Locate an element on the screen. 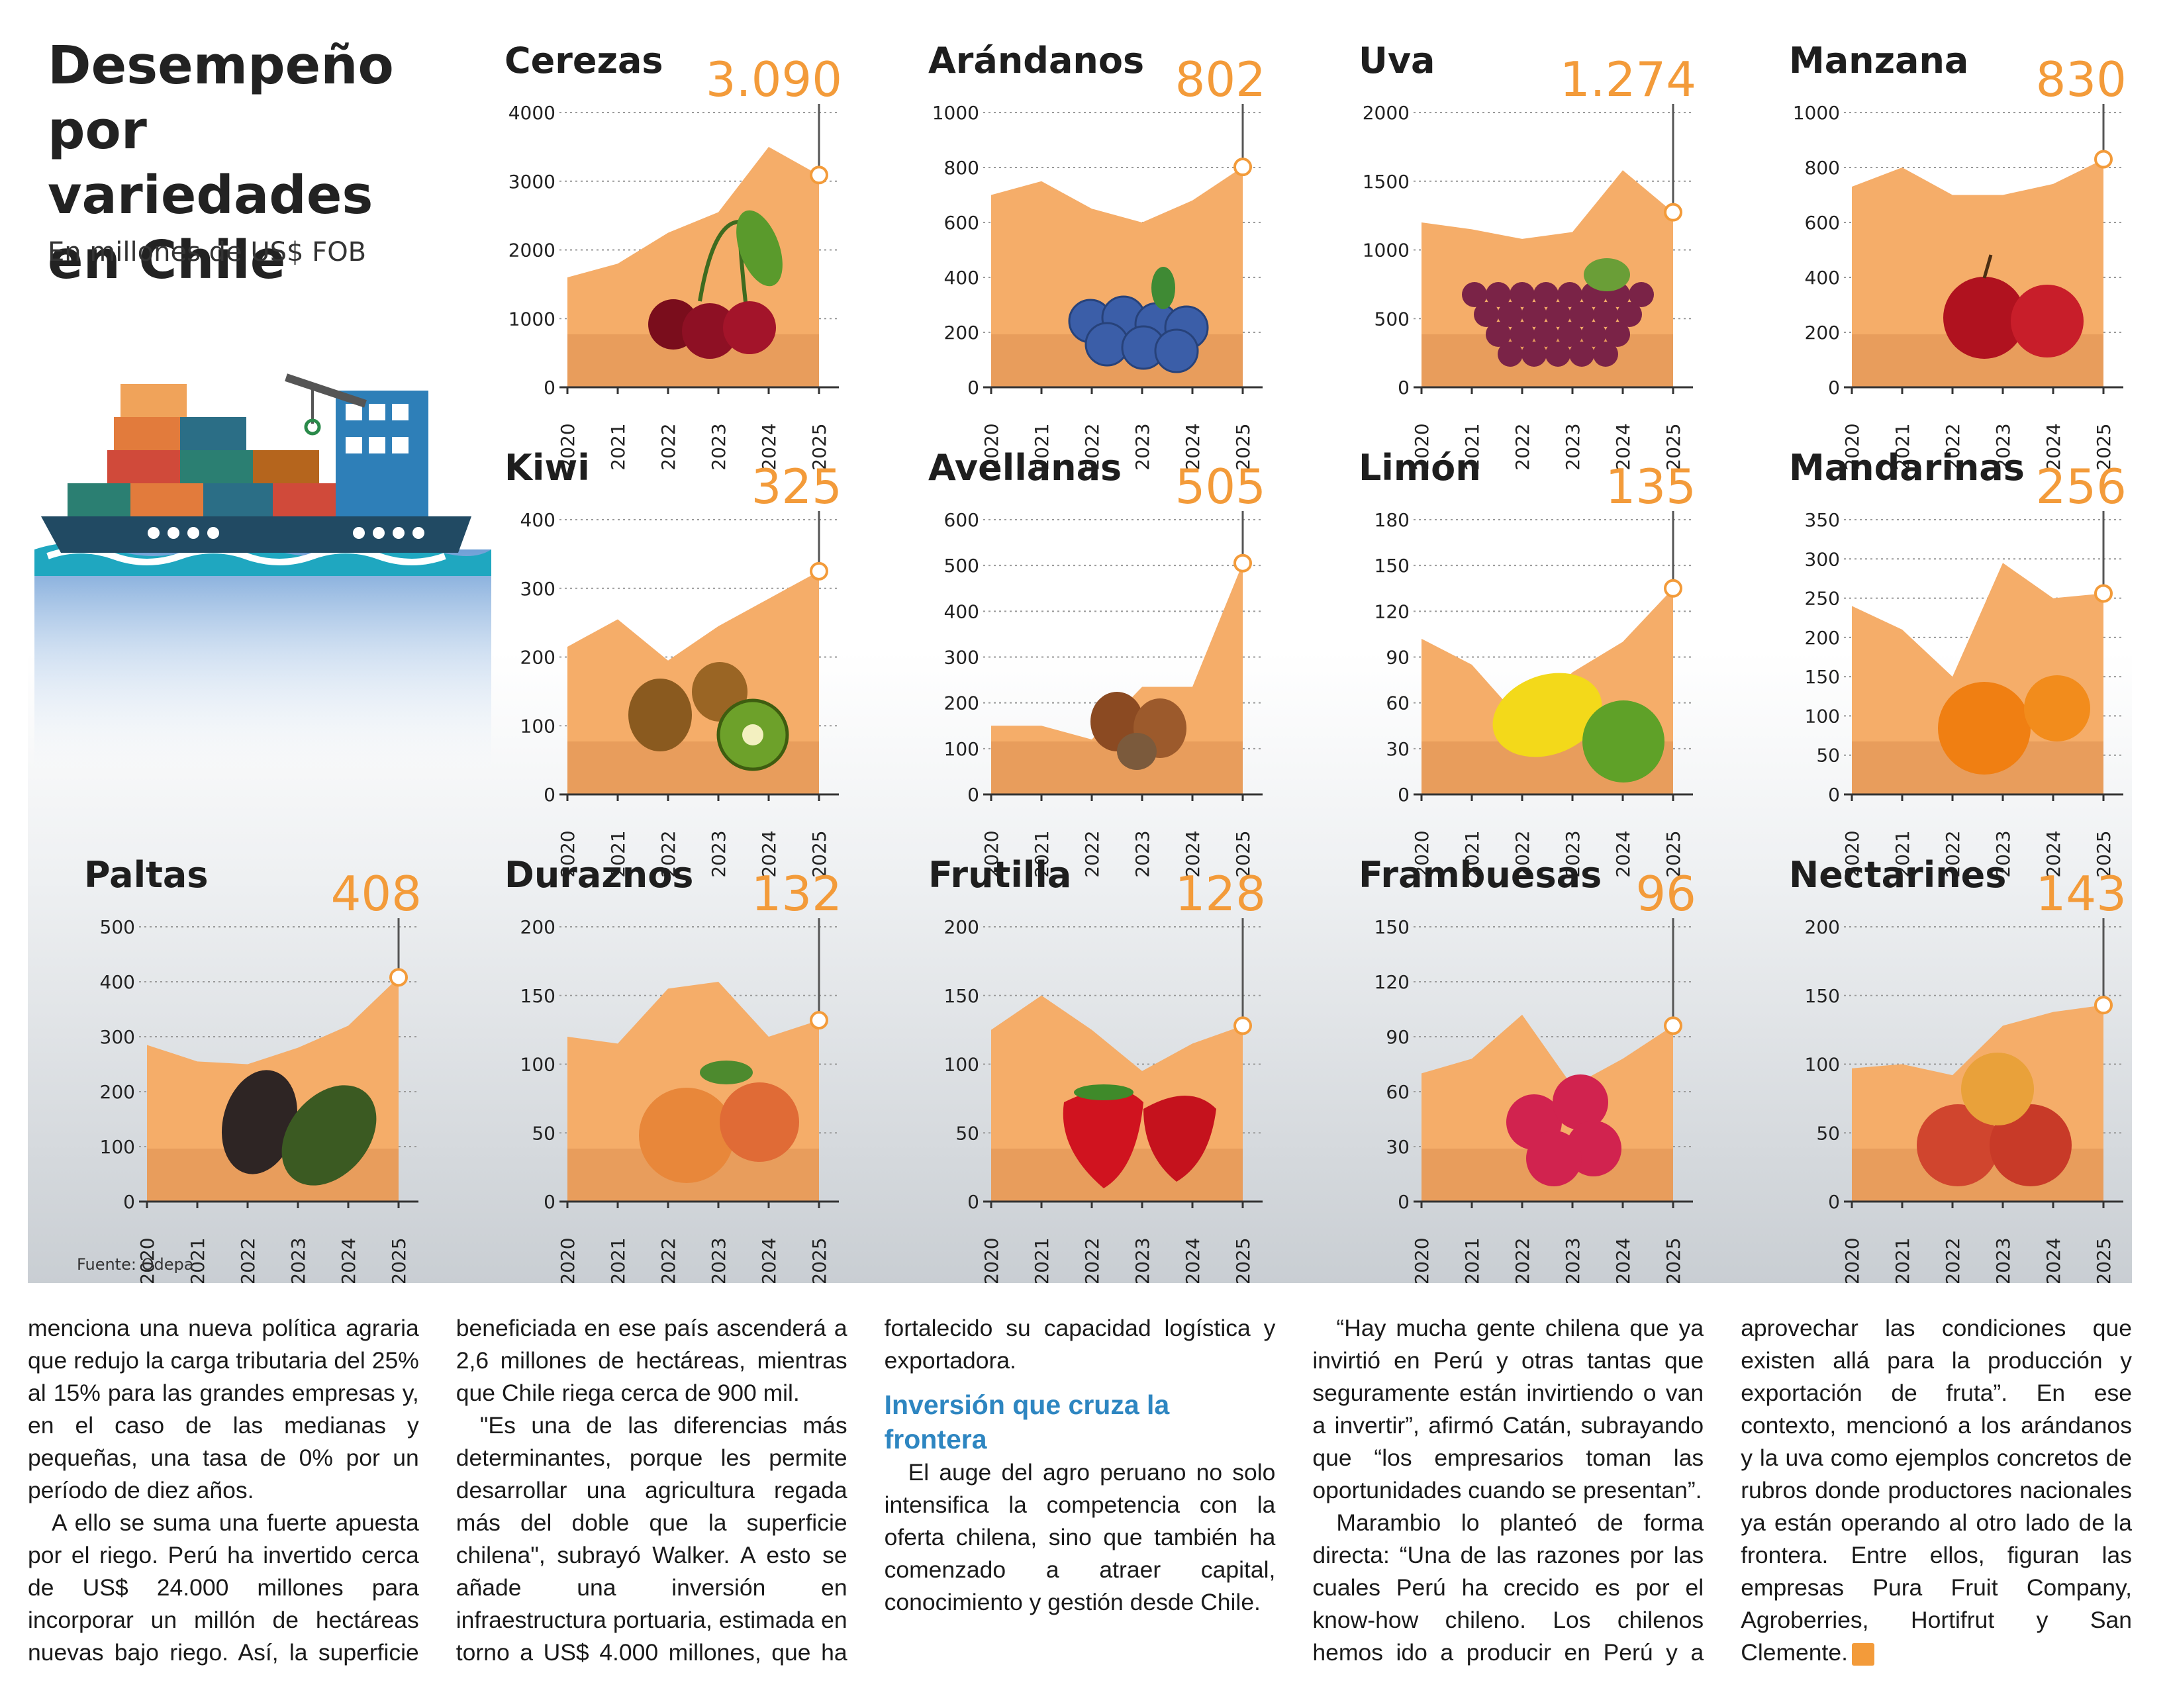  end-mark-icon: S is located at coordinates (1869, 1654).